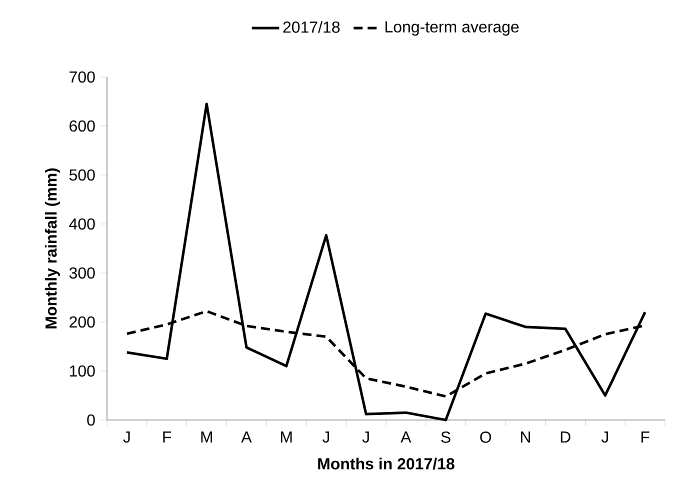 The image size is (673, 500). What do you see at coordinates (386, 464) in the screenshot?
I see `x-axis-title: Months in 2017/18` at bounding box center [386, 464].